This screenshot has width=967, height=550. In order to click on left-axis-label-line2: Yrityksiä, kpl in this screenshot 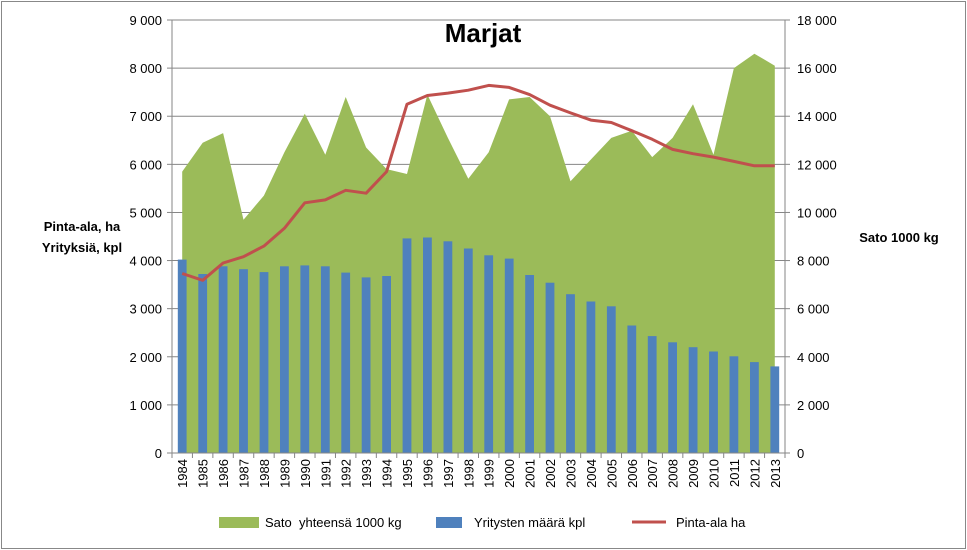, I will do `click(82, 247)`.